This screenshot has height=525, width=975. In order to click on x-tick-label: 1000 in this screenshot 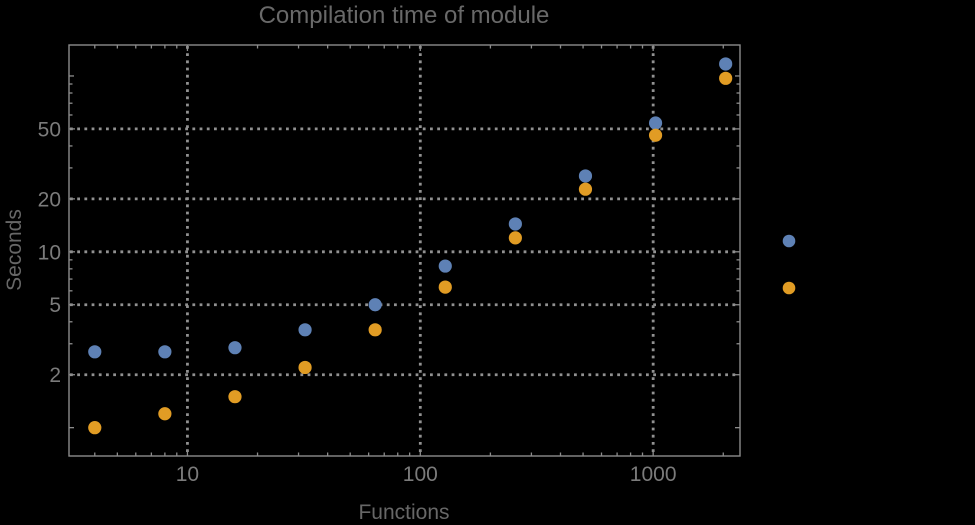, I will do `click(653, 474)`.